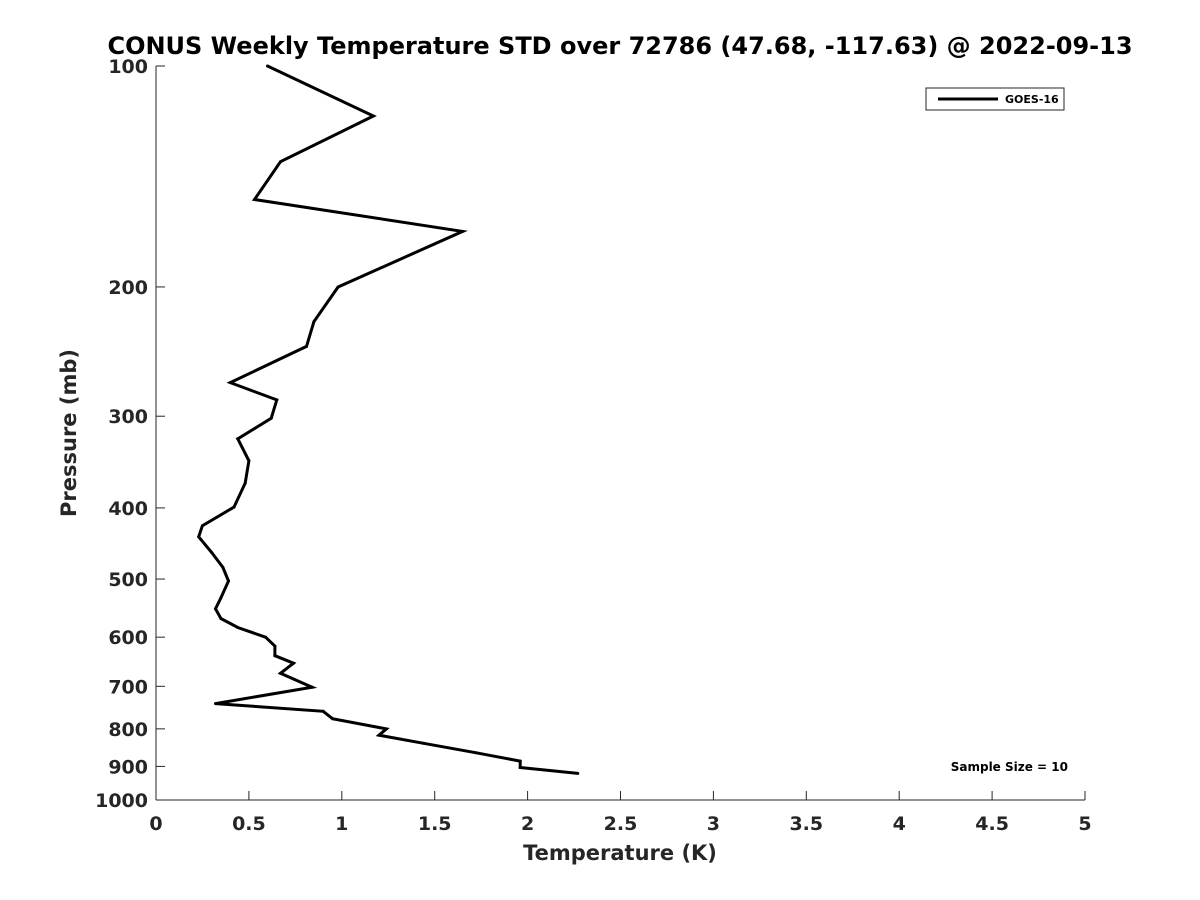 This screenshot has height=900, width=1200. I want to click on y-axis-label: Pressure (mb), so click(69, 433).